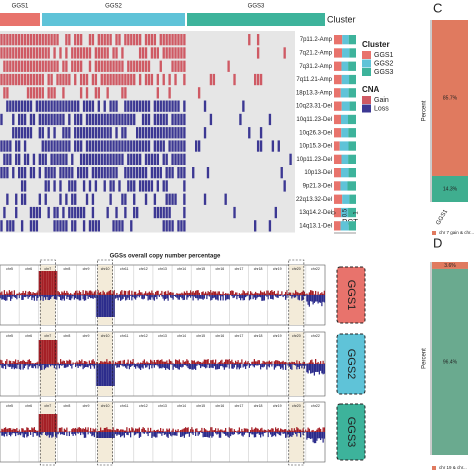 The width and height of the screenshot is (474, 474). What do you see at coordinates (366, 63) in the screenshot?
I see `legend-swatch` at bounding box center [366, 63].